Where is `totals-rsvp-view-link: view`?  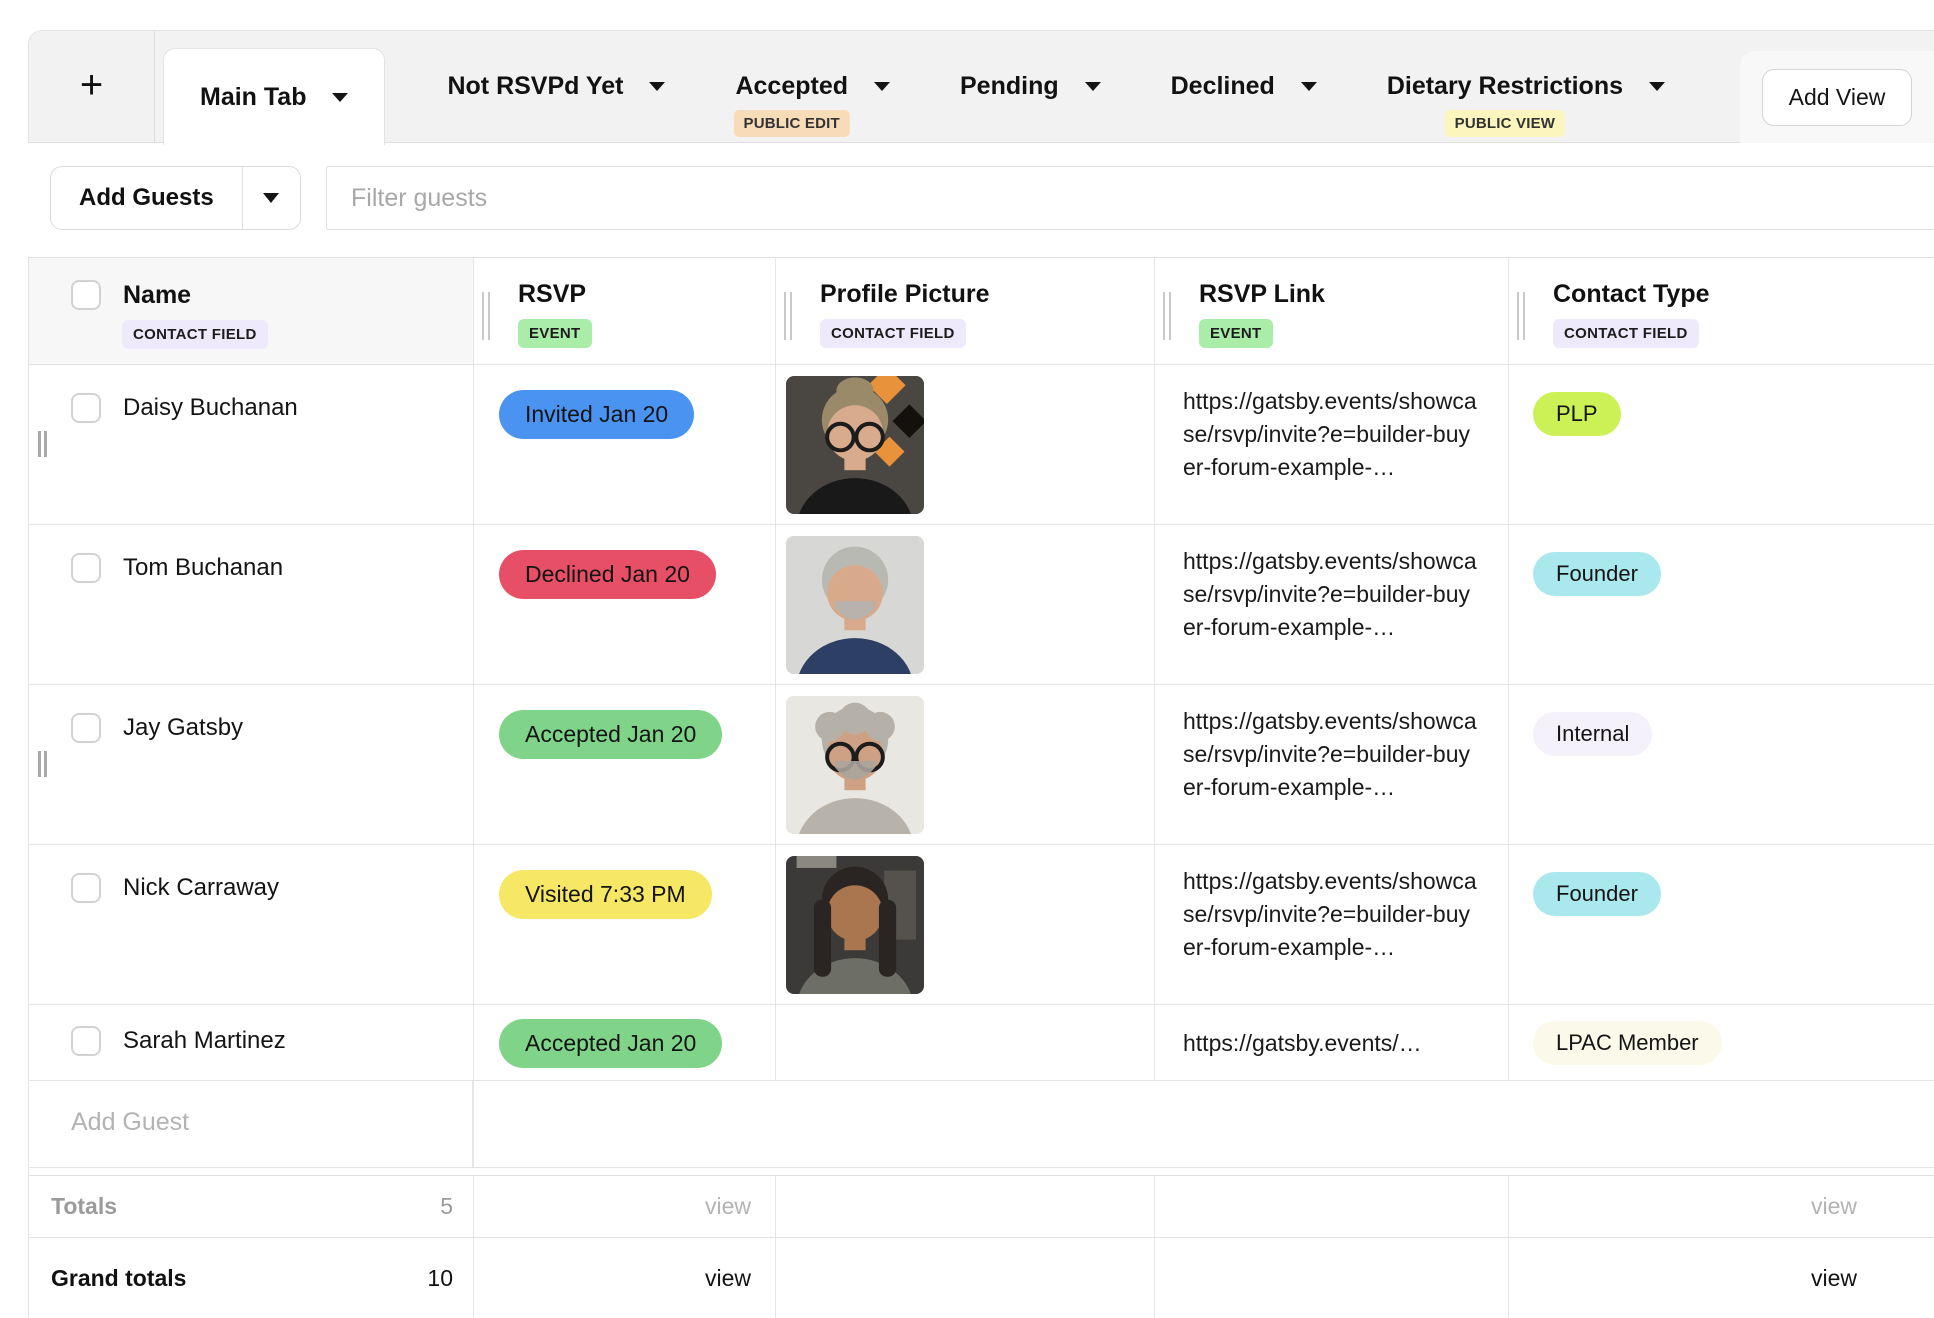 totals-rsvp-view-link: view is located at coordinates (727, 1206).